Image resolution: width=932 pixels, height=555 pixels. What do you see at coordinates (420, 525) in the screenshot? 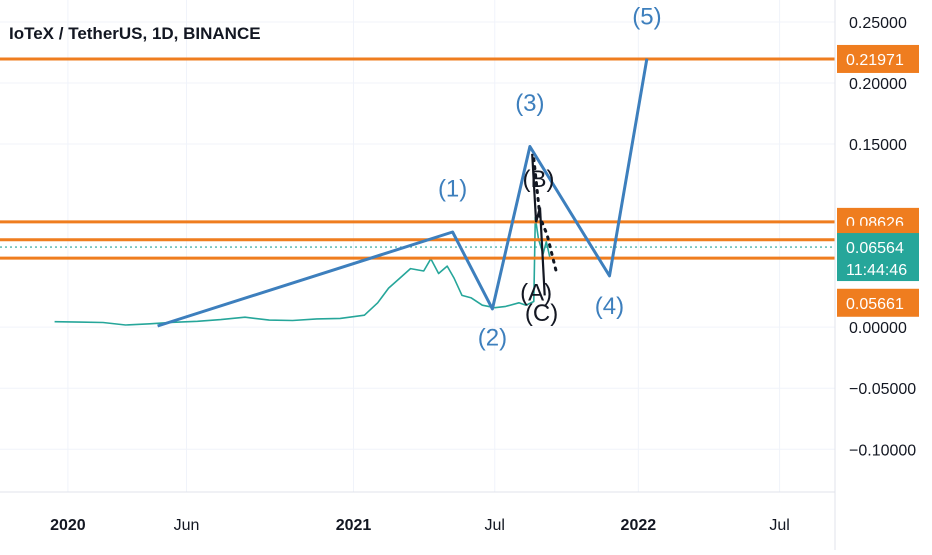
I see `x-axis: 2020 Jun 2021 Jul 2022 Jul` at bounding box center [420, 525].